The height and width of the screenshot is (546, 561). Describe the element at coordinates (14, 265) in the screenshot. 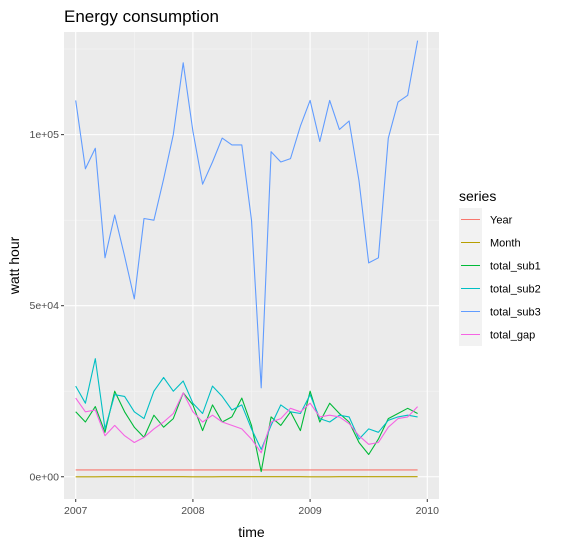

I see `y-axis-title: watt hour` at that location.